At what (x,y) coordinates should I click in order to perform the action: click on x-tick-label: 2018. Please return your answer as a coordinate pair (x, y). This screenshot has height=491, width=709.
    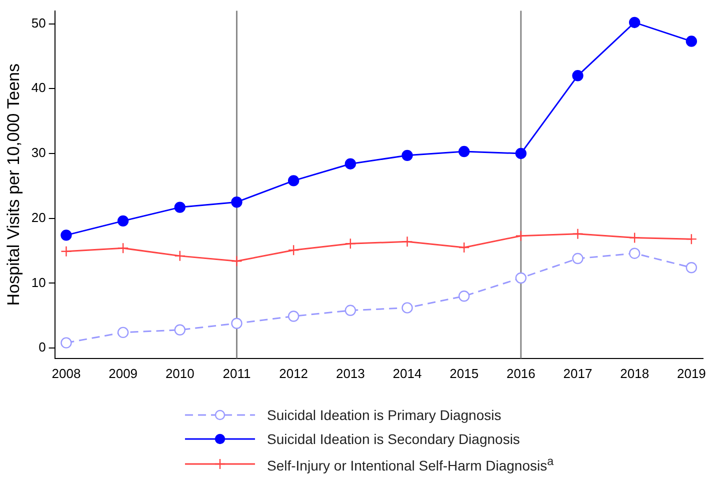
    Looking at the image, I should click on (635, 373).